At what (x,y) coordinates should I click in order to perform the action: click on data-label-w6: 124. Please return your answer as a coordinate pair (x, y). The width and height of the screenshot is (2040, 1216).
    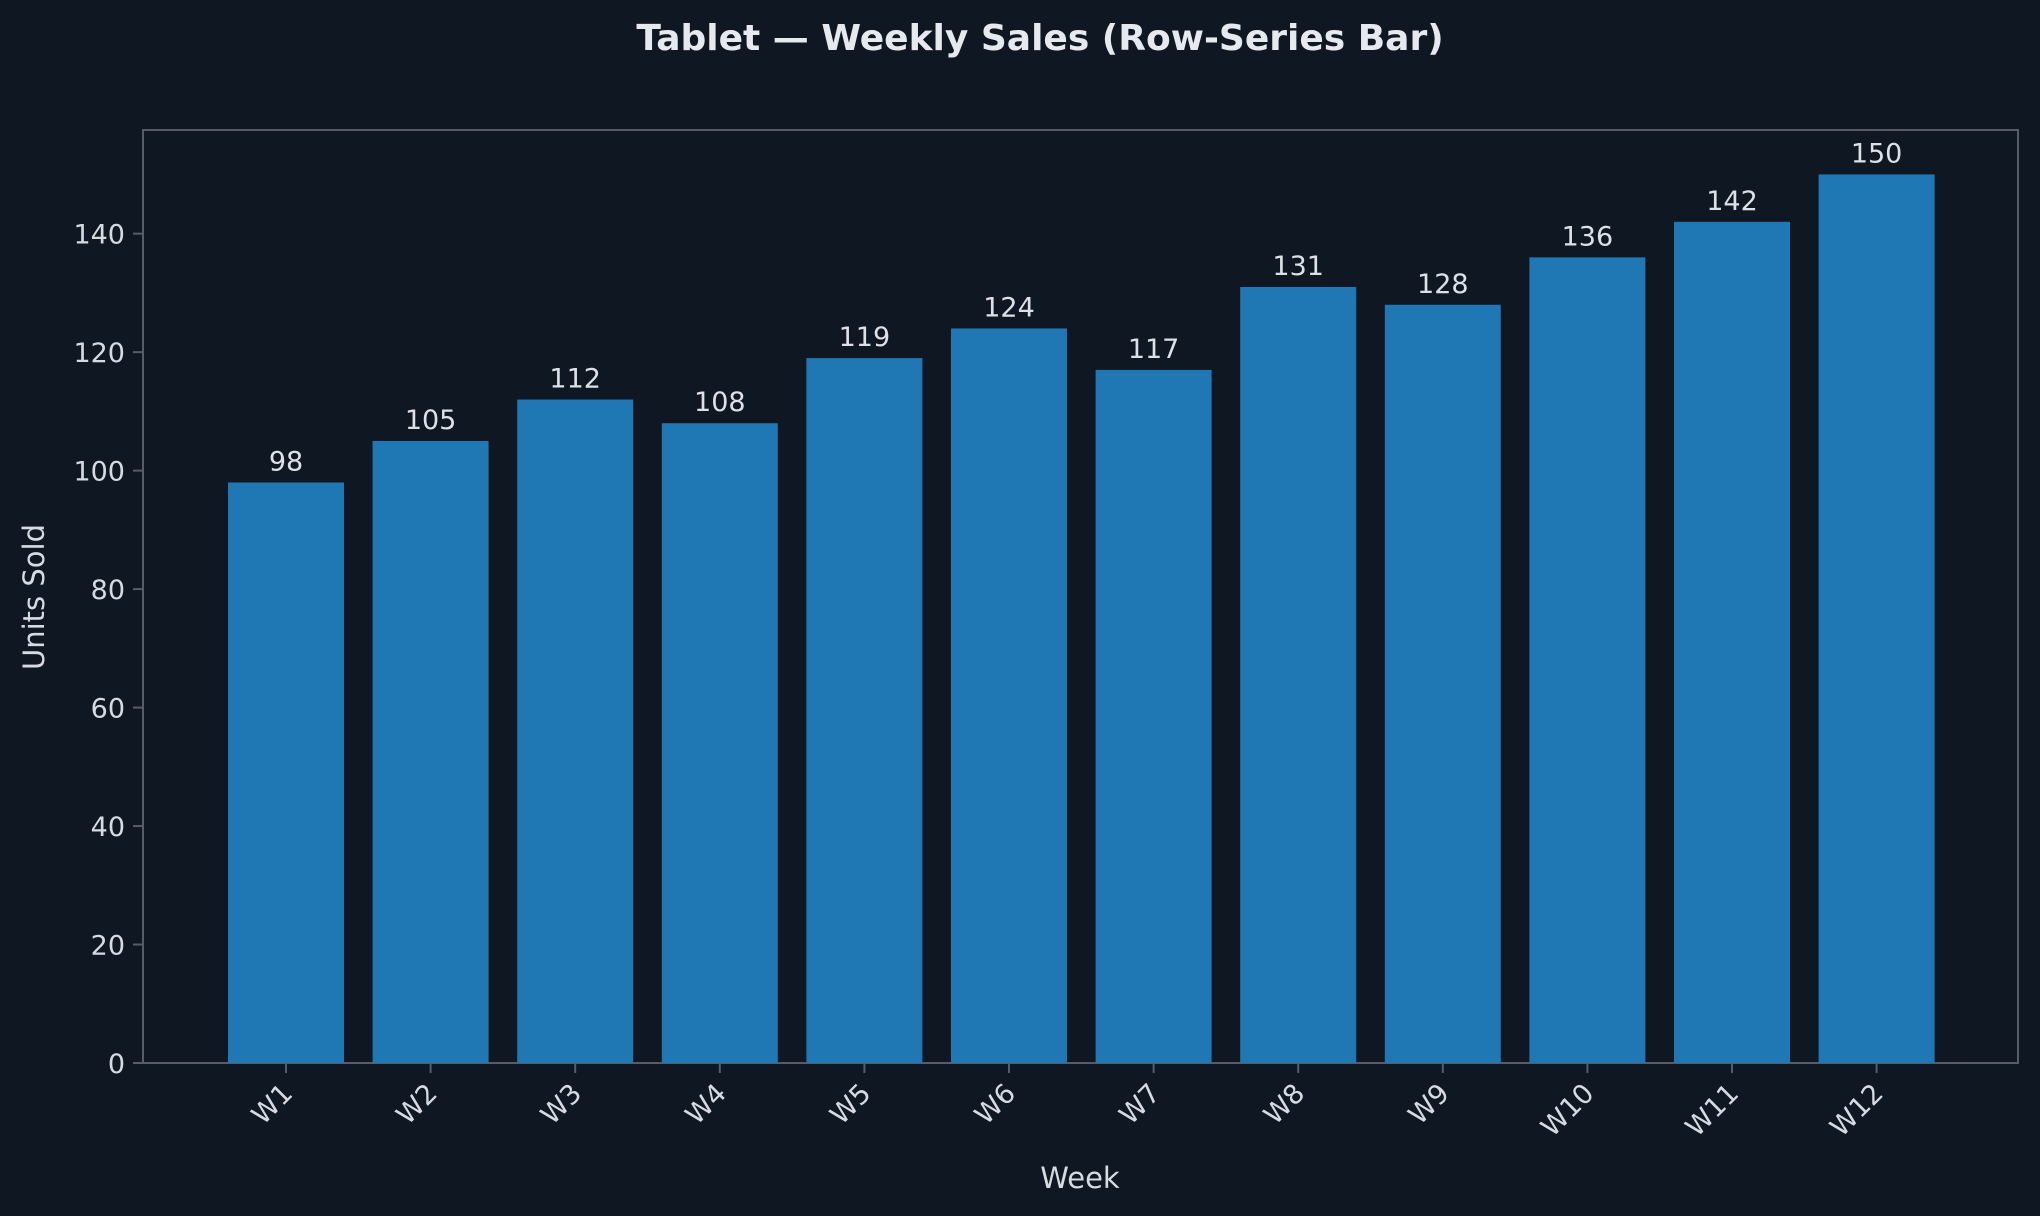
    Looking at the image, I should click on (1009, 307).